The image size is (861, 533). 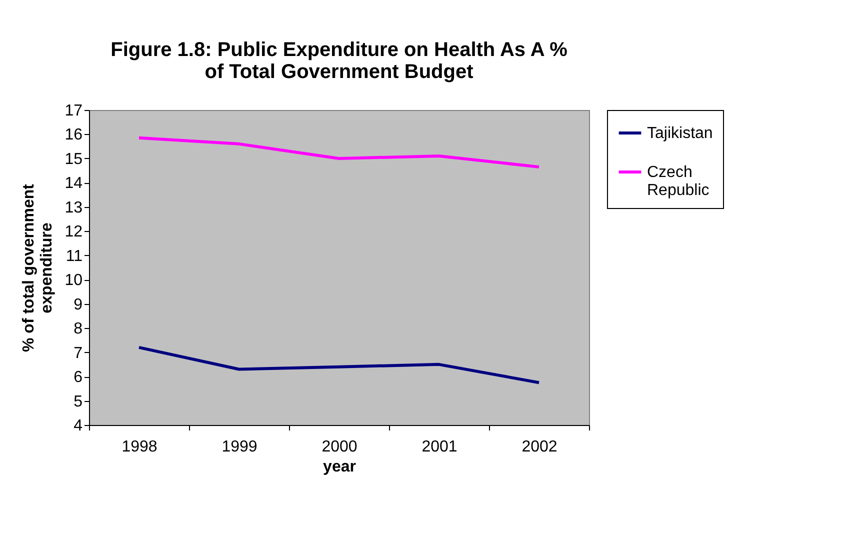 What do you see at coordinates (140, 447) in the screenshot?
I see `x-tick-label: 1998` at bounding box center [140, 447].